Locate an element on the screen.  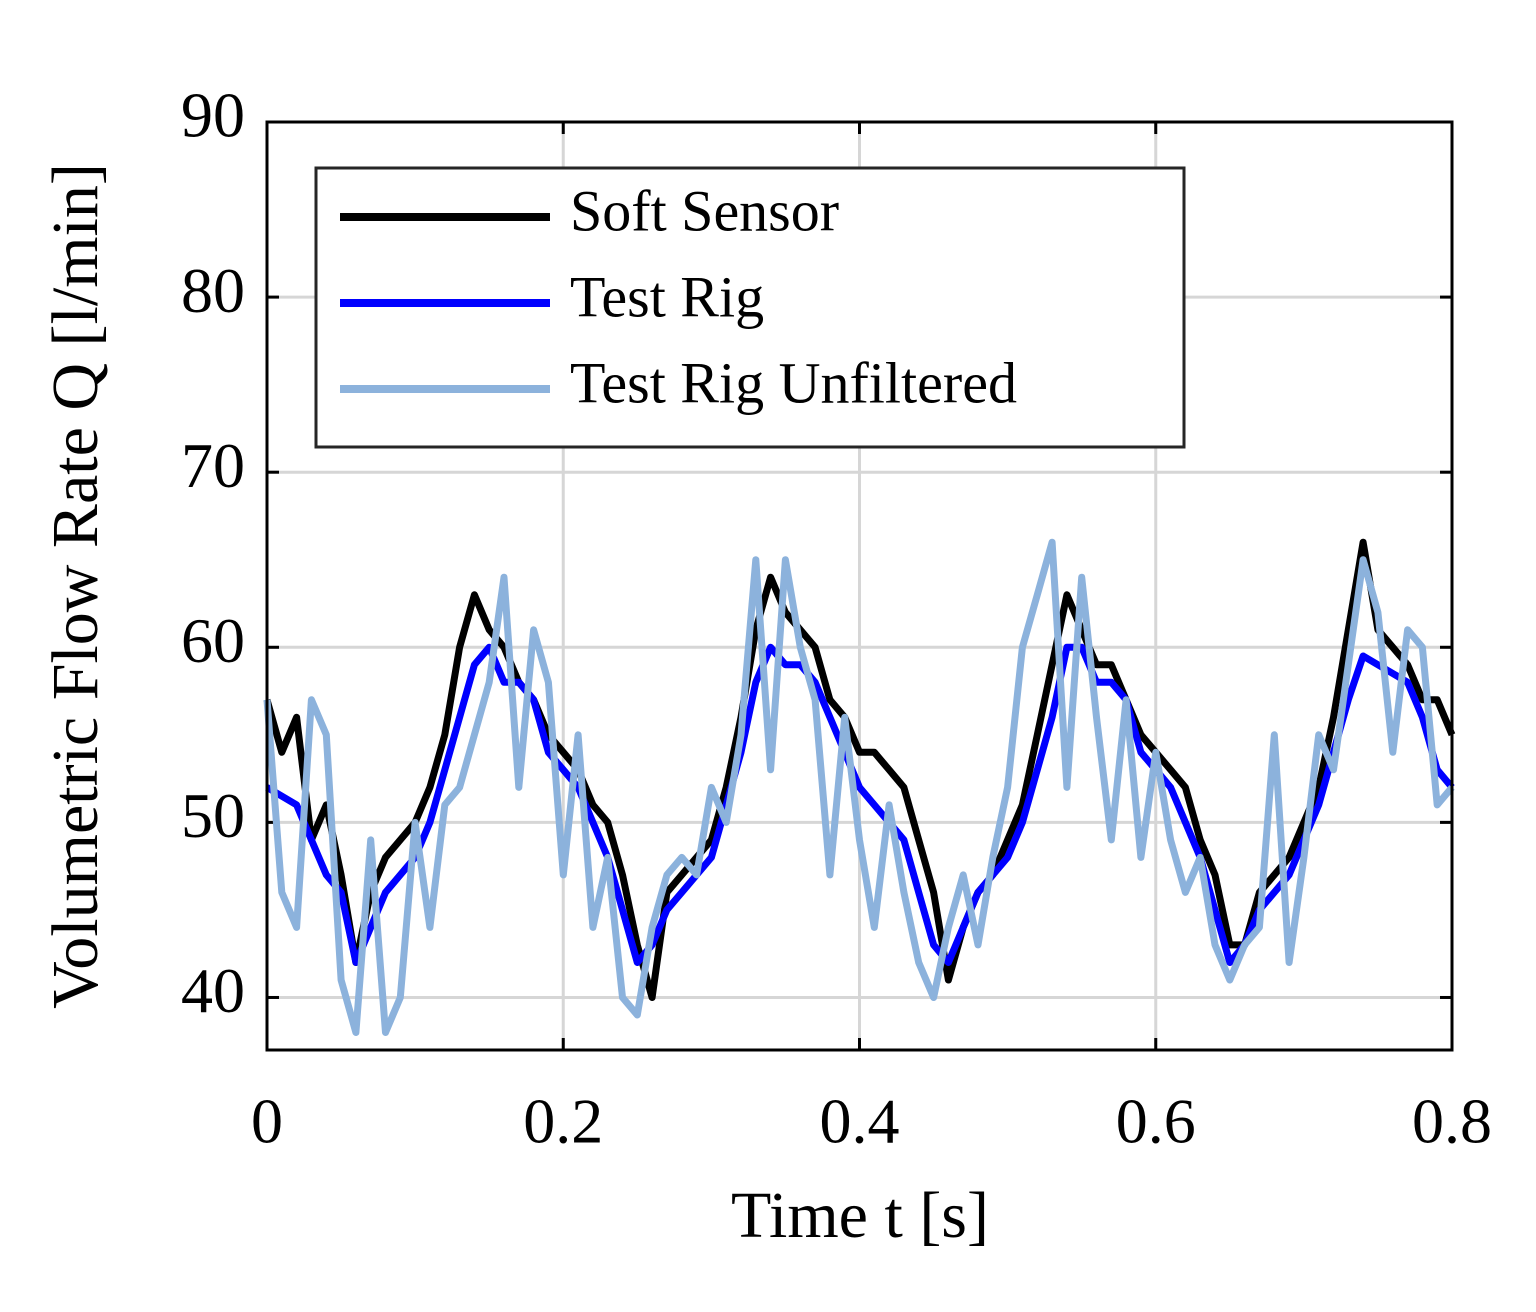
x-tick-label: 0.2 is located at coordinates (563, 1121).